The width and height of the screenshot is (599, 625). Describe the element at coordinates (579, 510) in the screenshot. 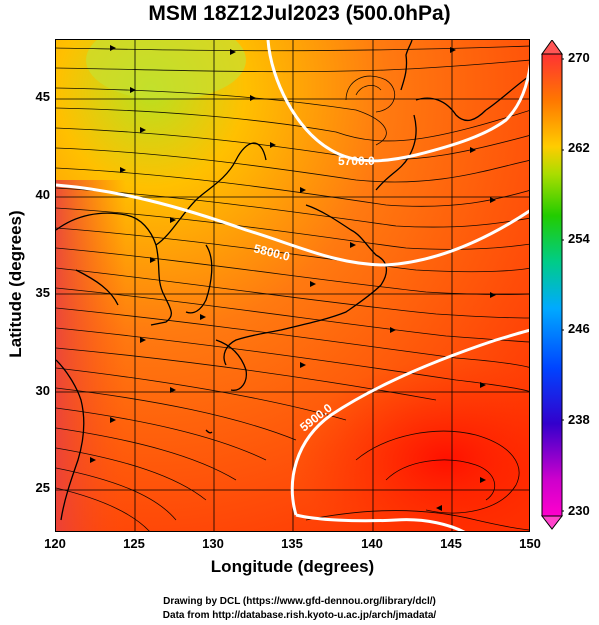

I see `colorbar-tick-230: 230` at that location.